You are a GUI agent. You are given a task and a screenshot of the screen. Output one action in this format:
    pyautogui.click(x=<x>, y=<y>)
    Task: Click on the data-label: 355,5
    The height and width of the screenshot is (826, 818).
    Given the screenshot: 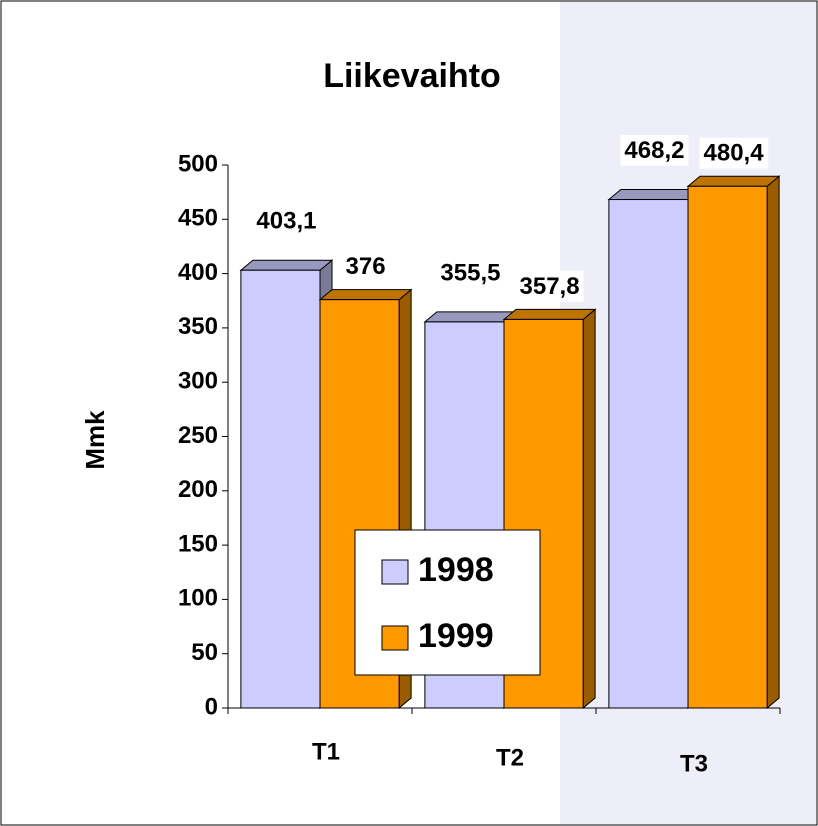 What is the action you would take?
    pyautogui.click(x=470, y=272)
    